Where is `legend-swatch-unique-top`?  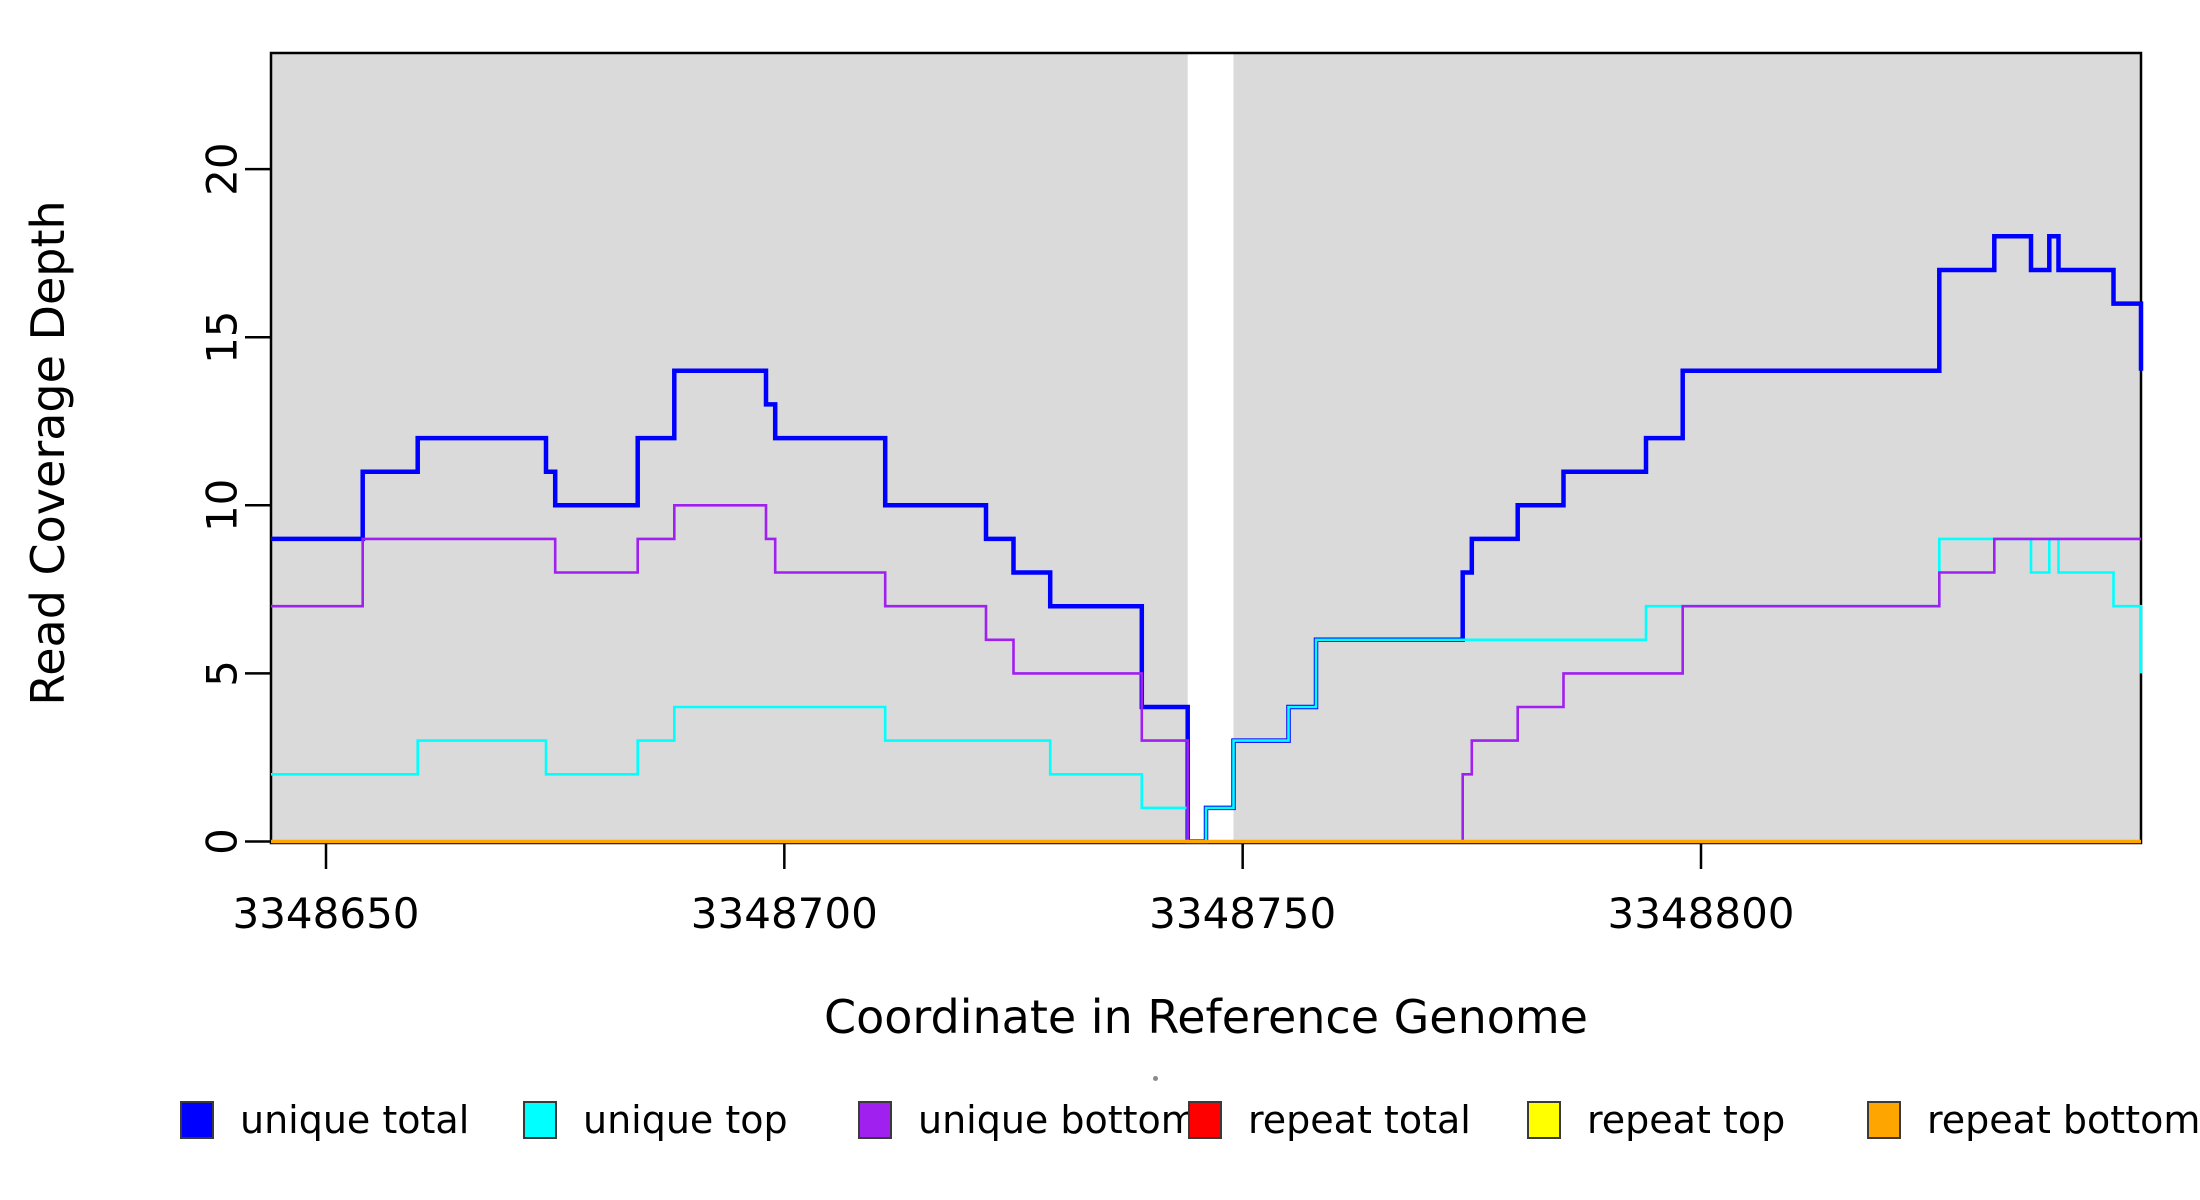 legend-swatch-unique-top is located at coordinates (540, 1120).